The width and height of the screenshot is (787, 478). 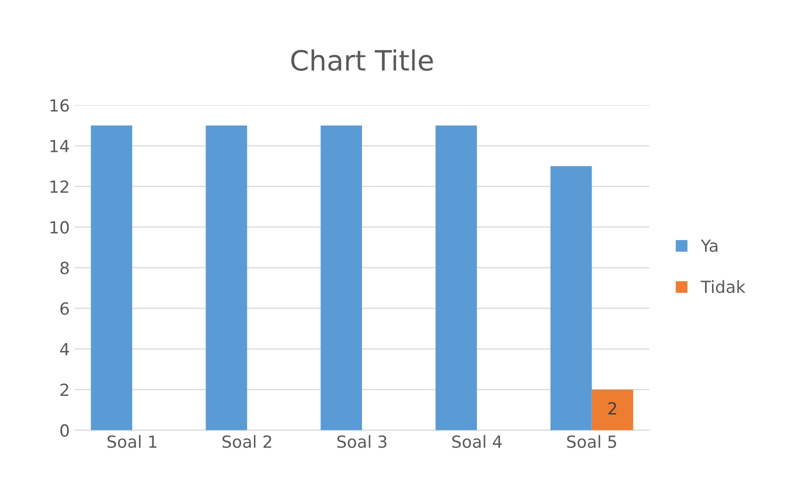 I want to click on x-tick-label: Soal 3, so click(x=361, y=441).